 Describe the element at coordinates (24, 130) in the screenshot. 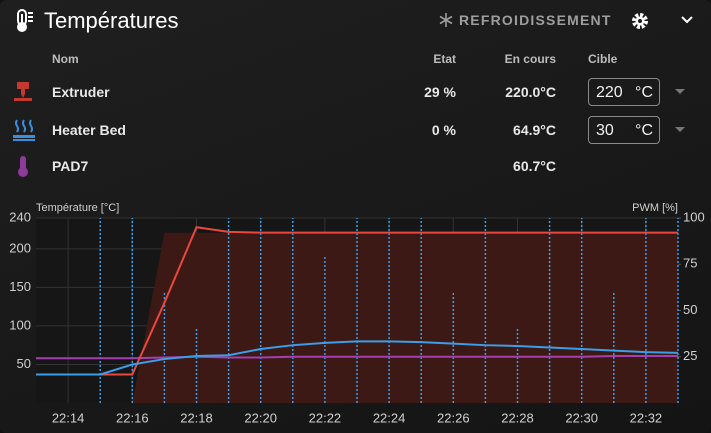

I see `heater-bed-icon` at that location.